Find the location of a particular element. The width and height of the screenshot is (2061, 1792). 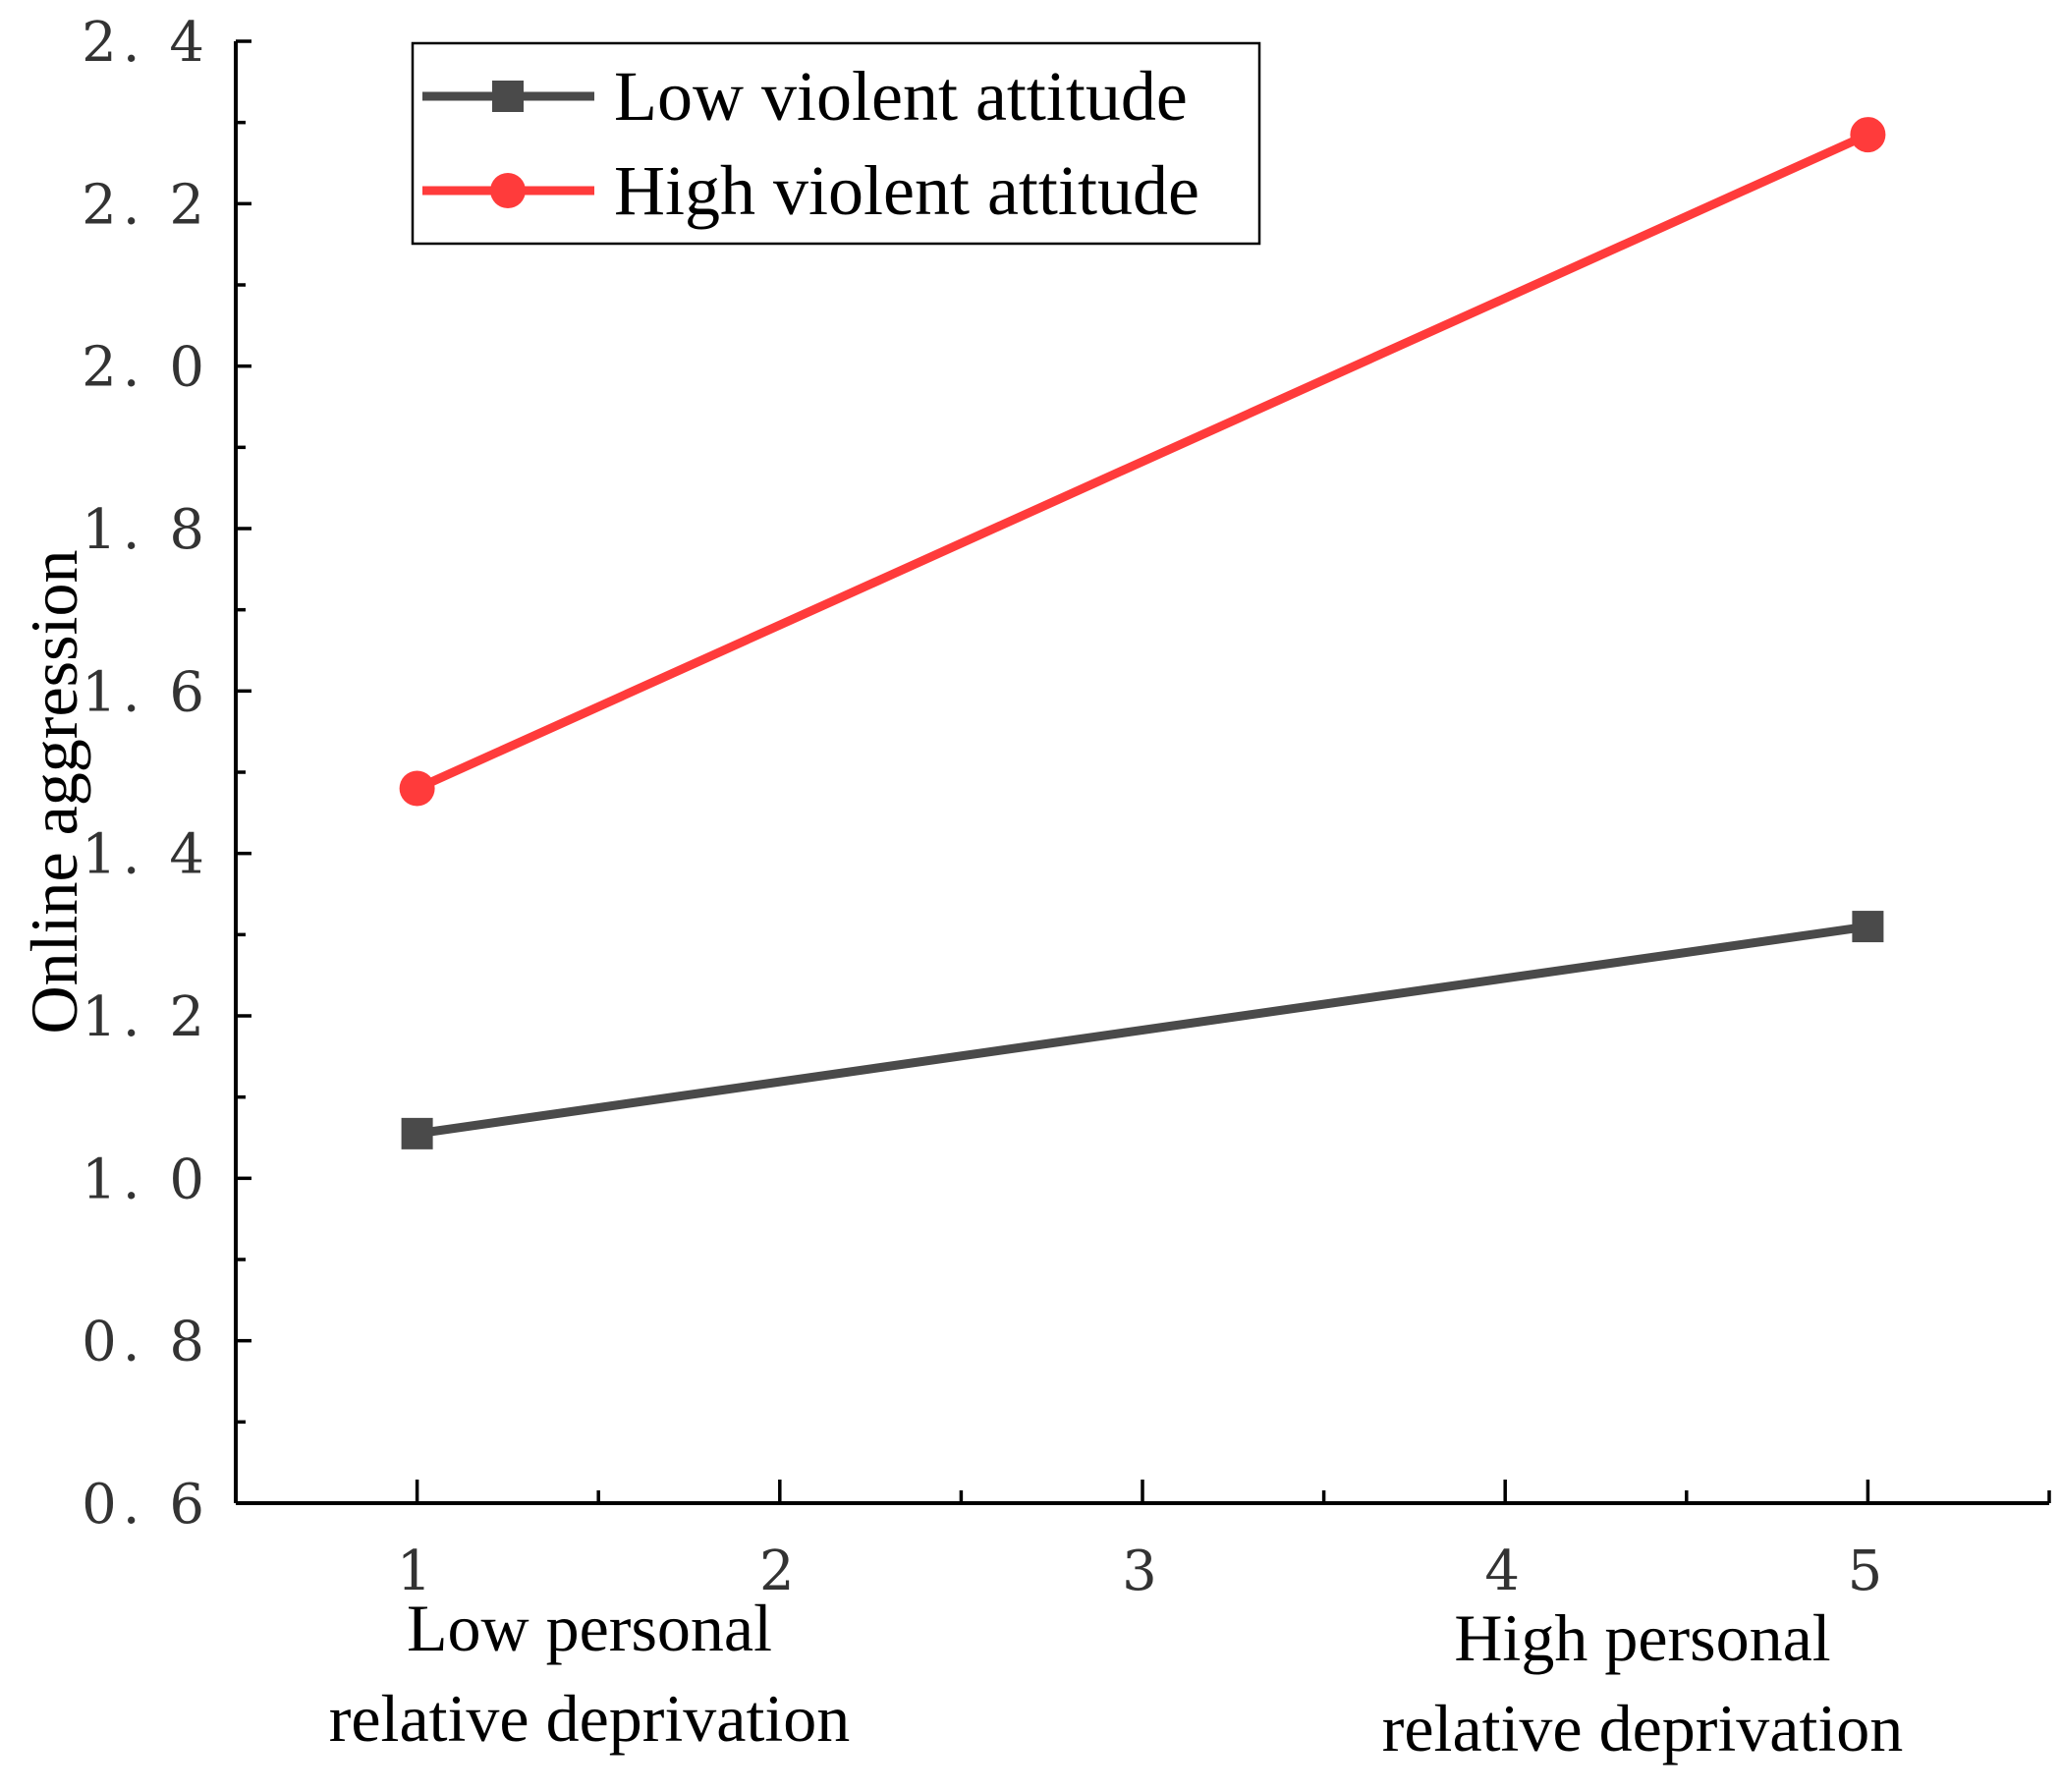

y-tick-label: 1. 4 is located at coordinates (146, 855).